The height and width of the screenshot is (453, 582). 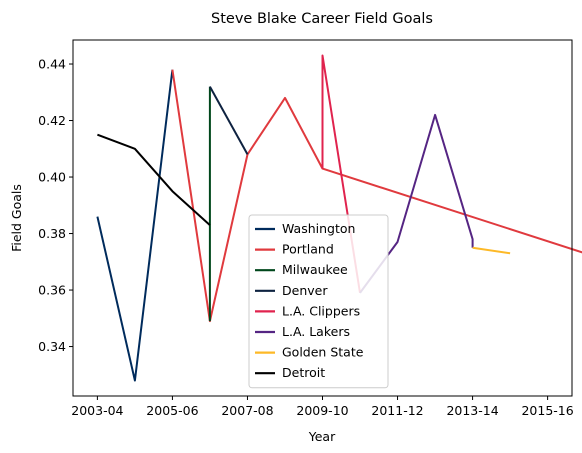 I want to click on y-tick-label: 0.40, so click(x=52, y=177).